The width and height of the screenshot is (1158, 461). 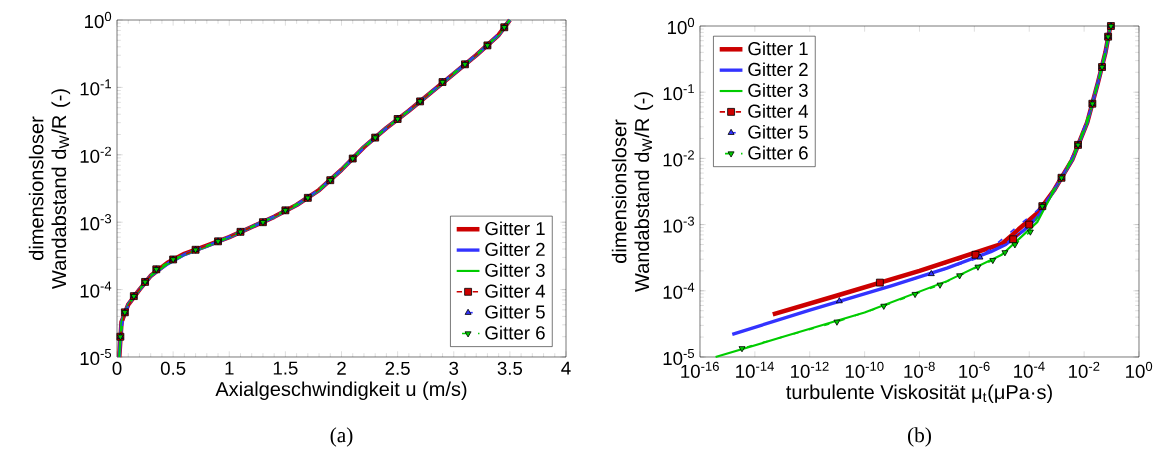 What do you see at coordinates (96, 357) in the screenshot?
I see `y-tick-label: 10$^{-5}$` at bounding box center [96, 357].